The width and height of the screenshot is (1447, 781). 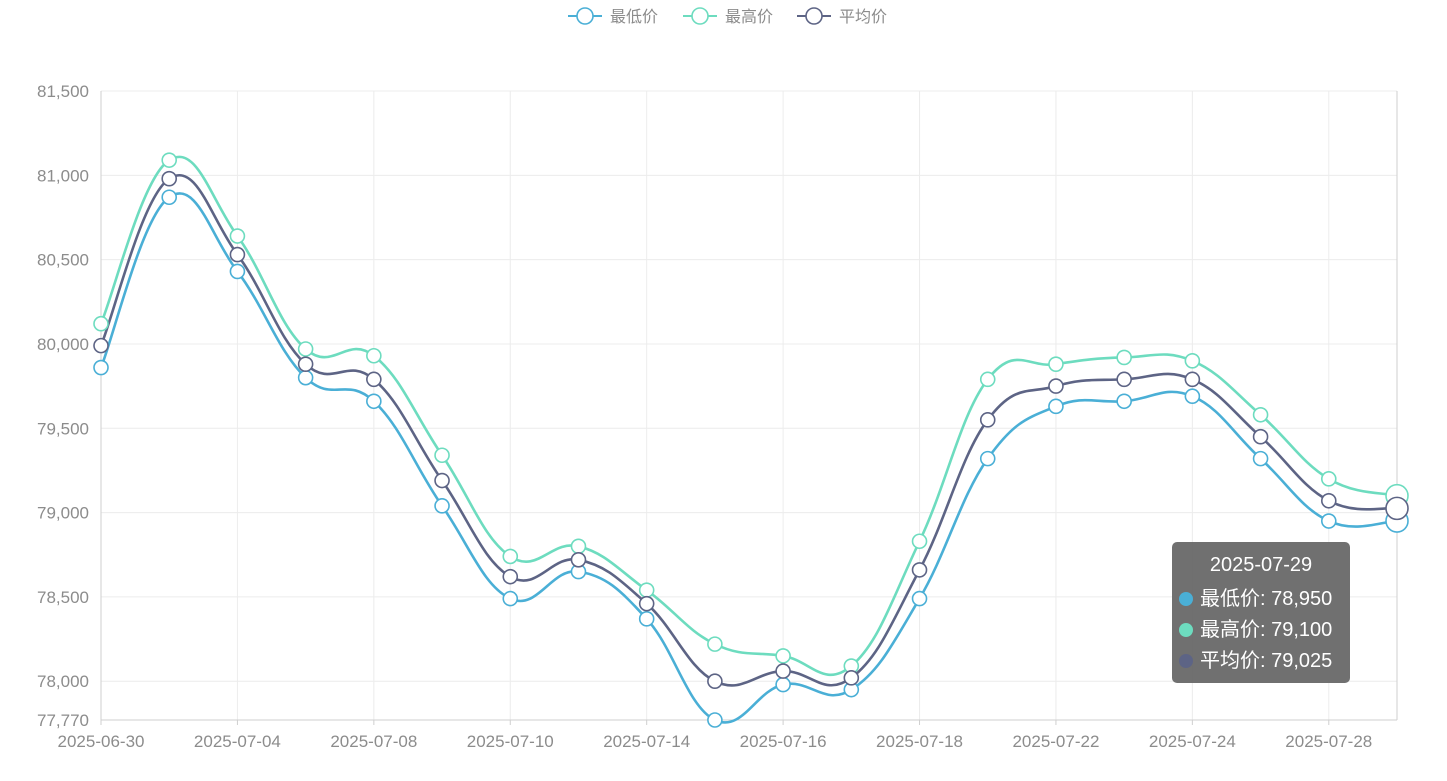 What do you see at coordinates (373, 741) in the screenshot?
I see `x-tick-label: 2025-07-08` at bounding box center [373, 741].